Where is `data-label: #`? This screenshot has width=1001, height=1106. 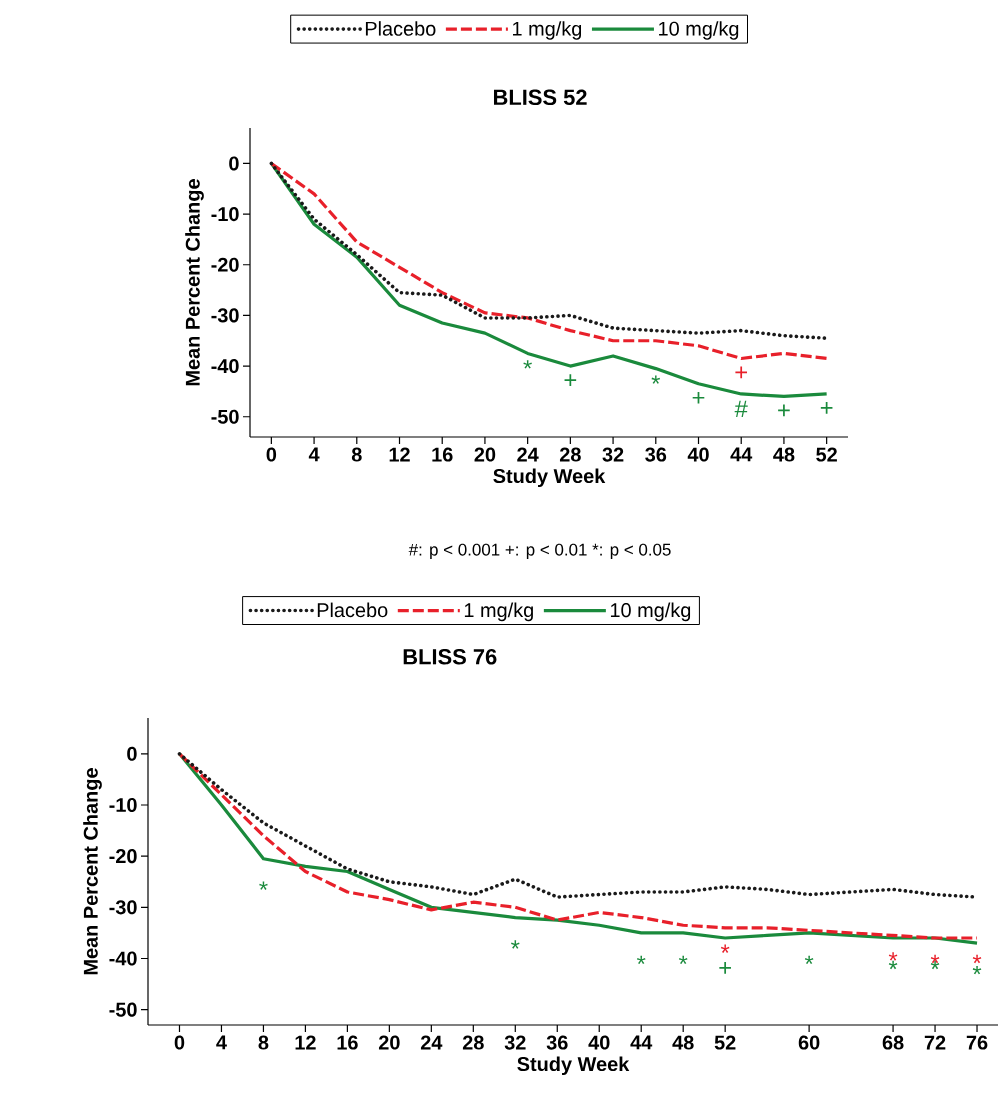
data-label: # is located at coordinates (741, 409).